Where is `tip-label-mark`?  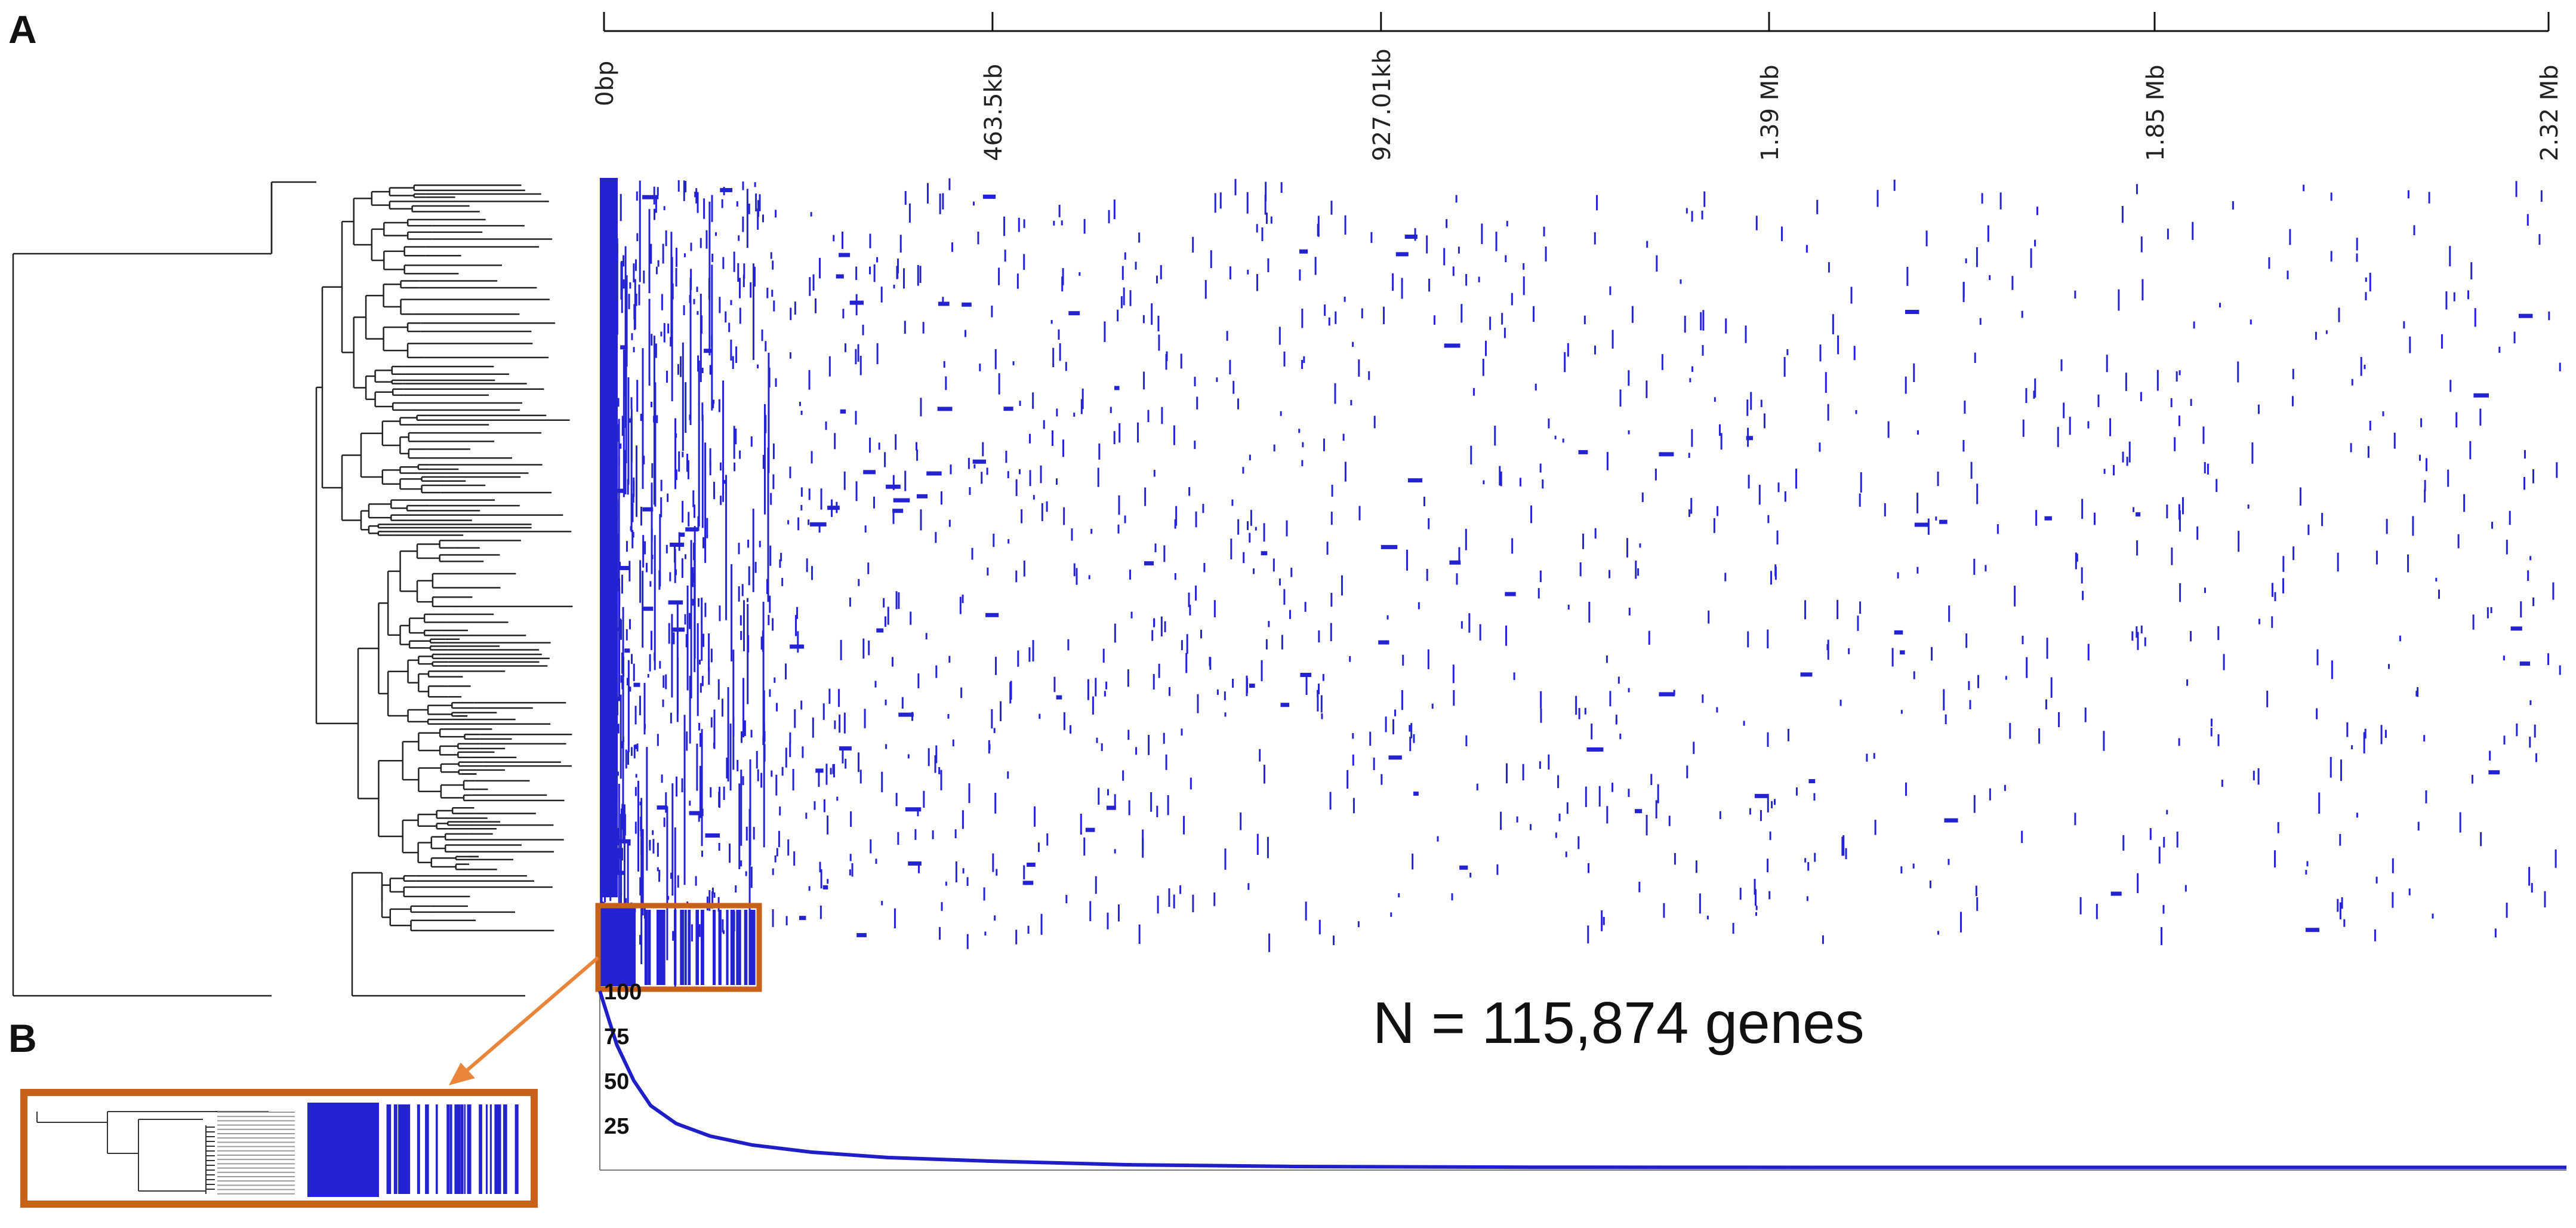
tip-label-mark is located at coordinates (256, 1155).